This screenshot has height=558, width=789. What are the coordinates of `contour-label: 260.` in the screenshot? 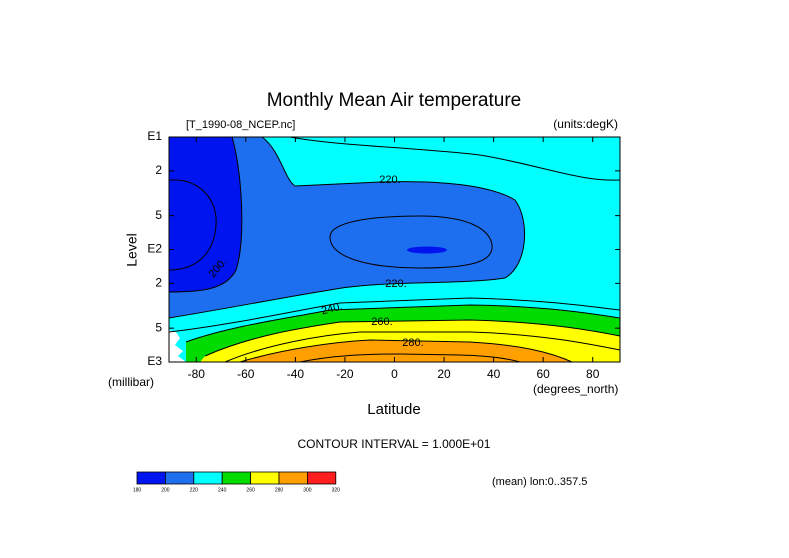 It's located at (381, 322).